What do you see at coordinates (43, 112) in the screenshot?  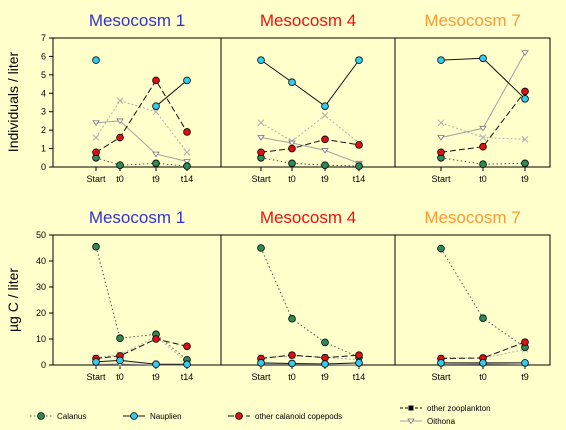 I see `y-tick-label: 3` at bounding box center [43, 112].